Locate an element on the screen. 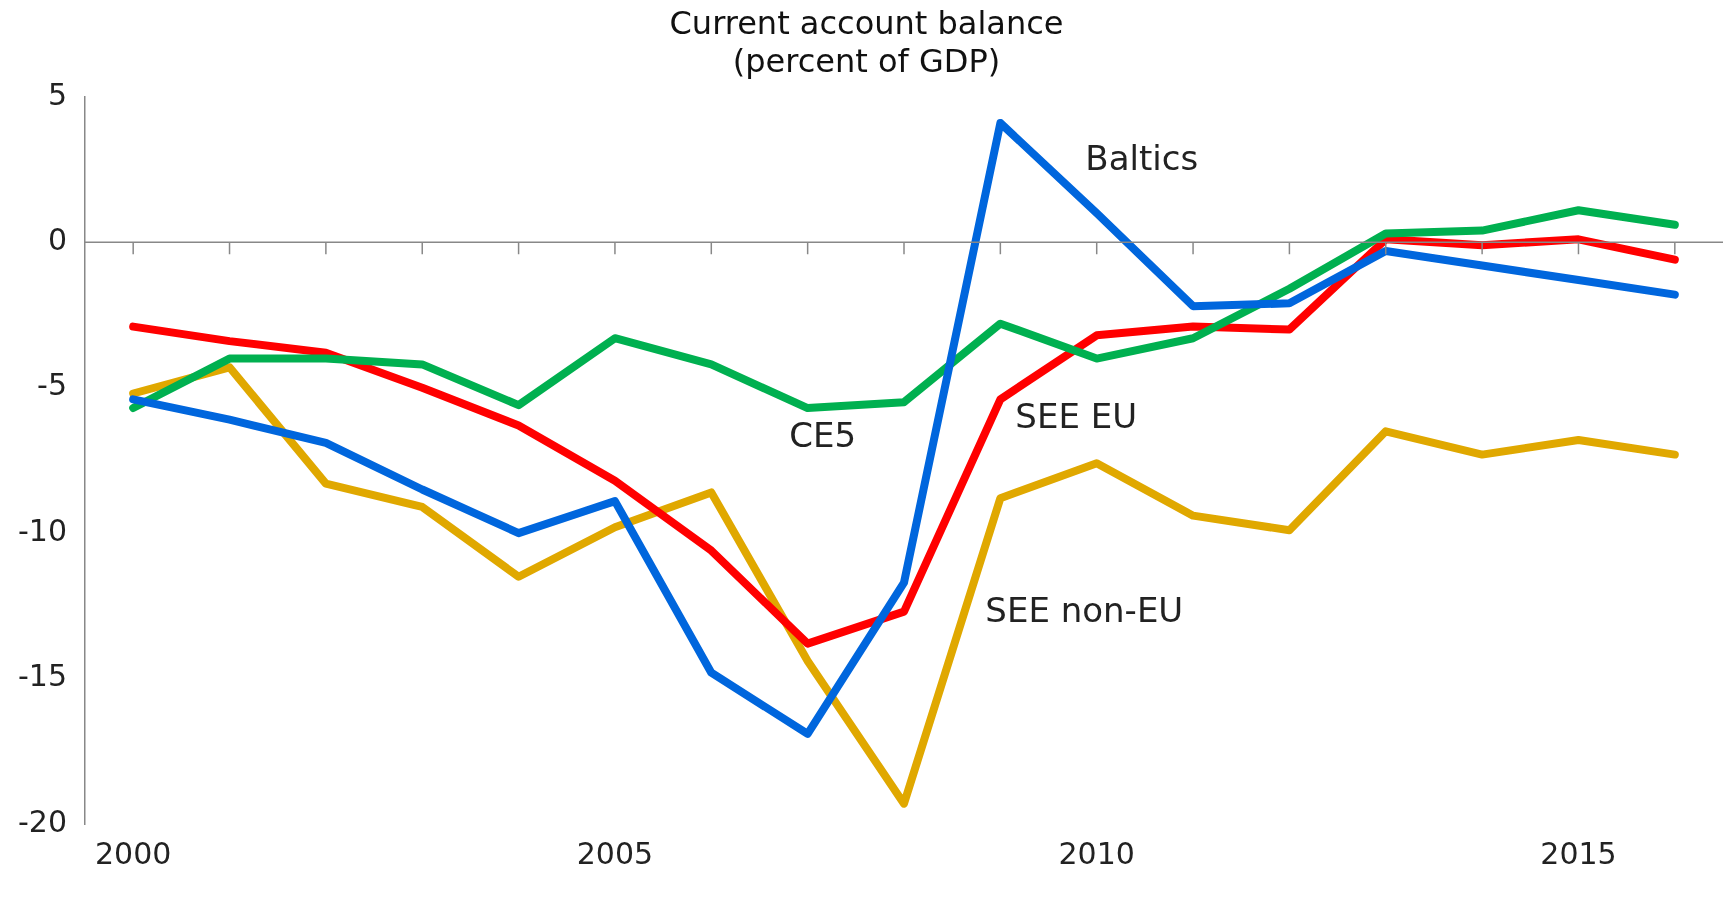 Image resolution: width=1731 pixels, height=898 pixels. series-label: SEE EU is located at coordinates (1076, 416).